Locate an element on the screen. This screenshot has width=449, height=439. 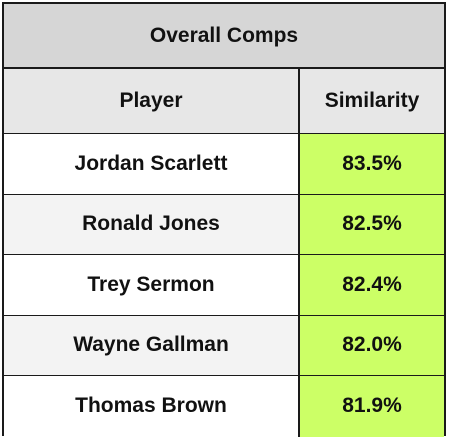
header-row: Player Similarity is located at coordinates (224, 101).